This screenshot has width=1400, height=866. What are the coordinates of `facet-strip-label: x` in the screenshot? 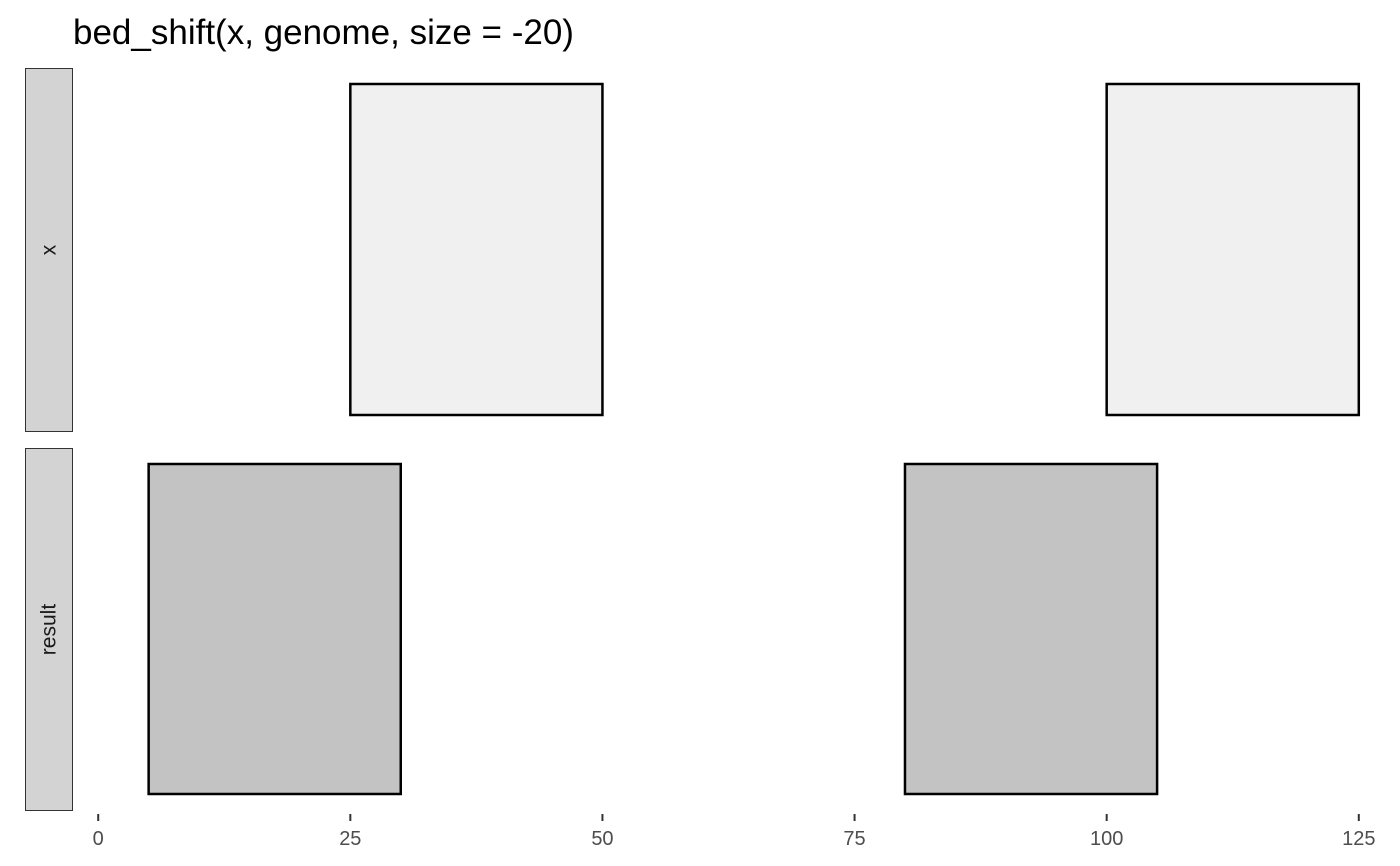 It's located at (49, 249).